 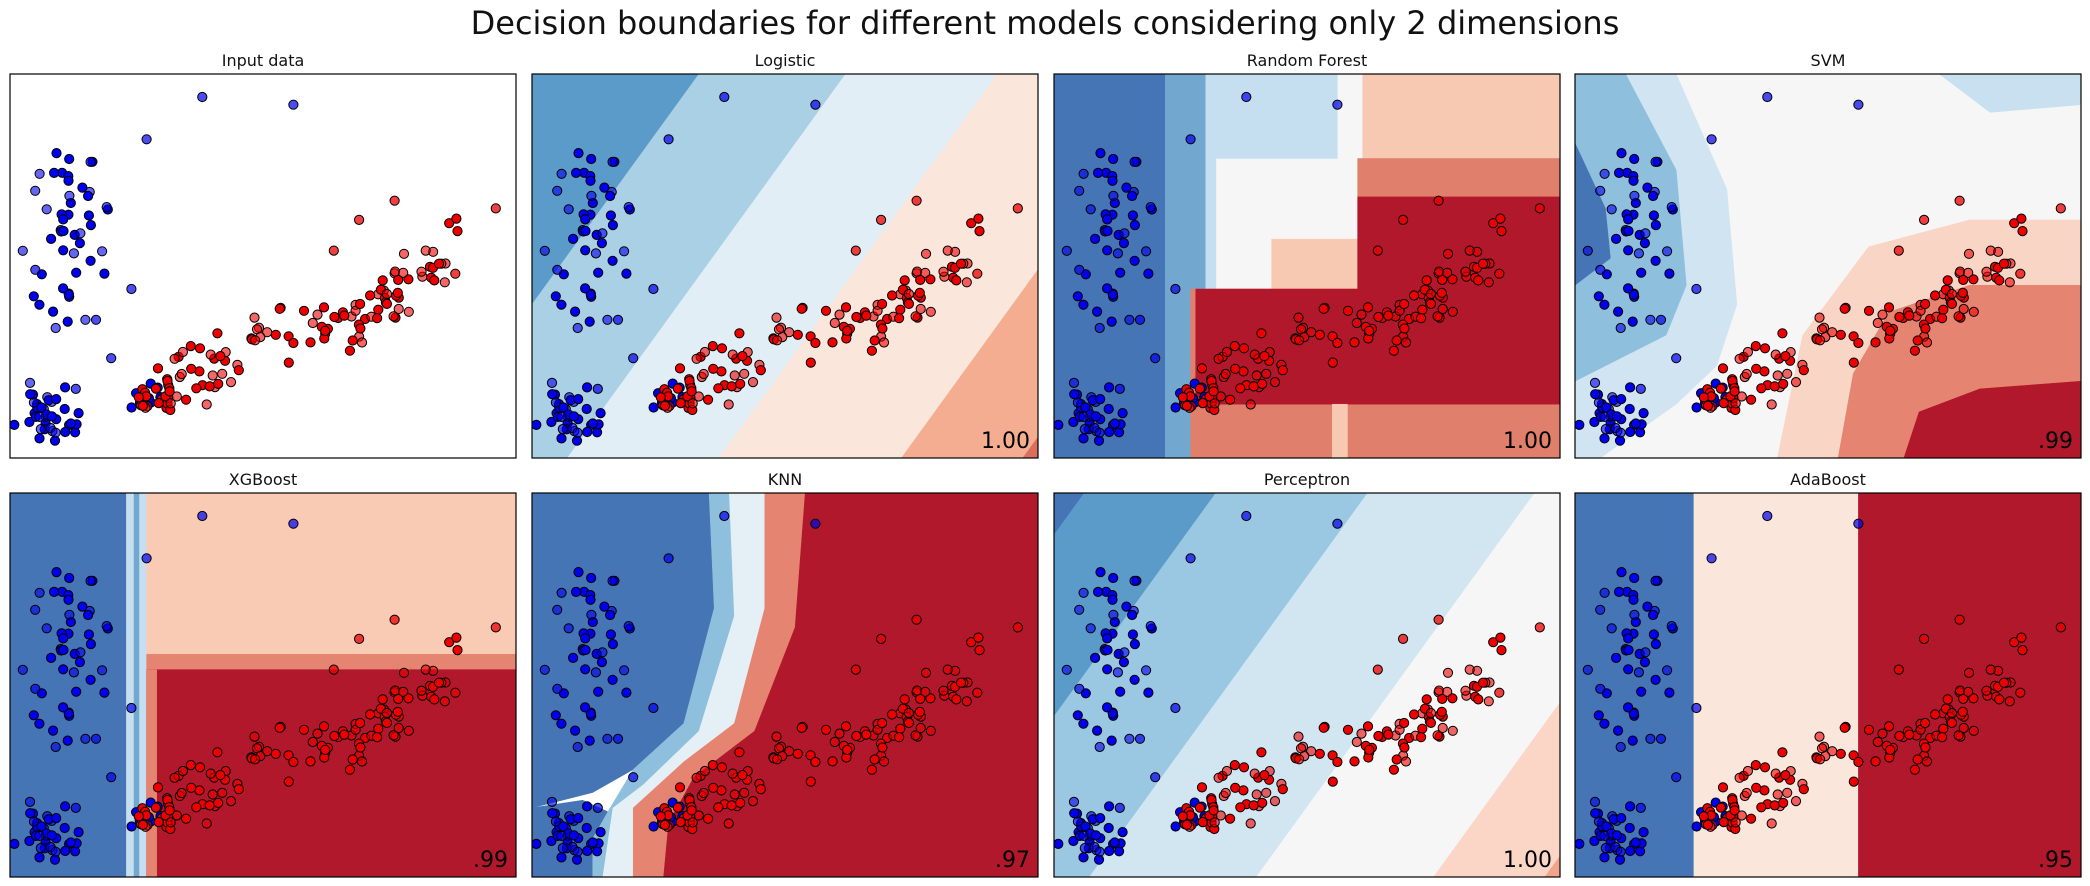 What do you see at coordinates (785, 255) in the screenshot?
I see `panel-logistic: Logistic 1.00` at bounding box center [785, 255].